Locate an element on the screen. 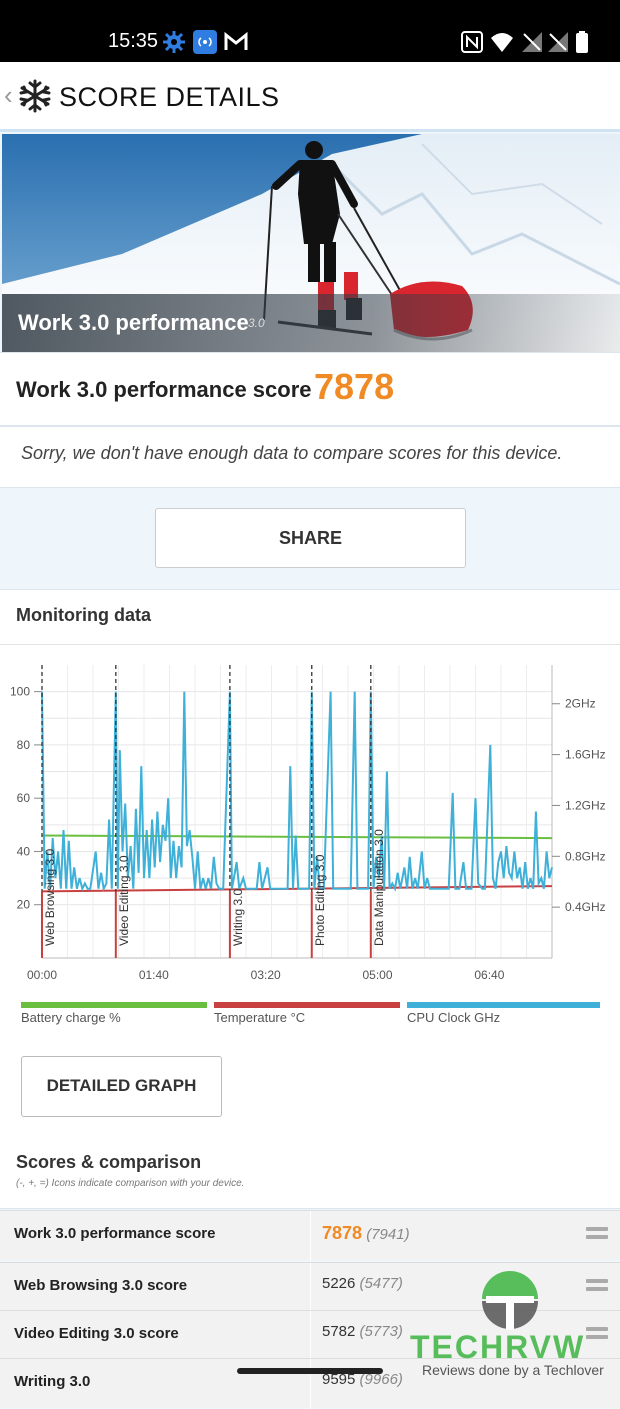 The height and width of the screenshot is (1409, 620). x-tick-label: 01:40 is located at coordinates (154, 975).